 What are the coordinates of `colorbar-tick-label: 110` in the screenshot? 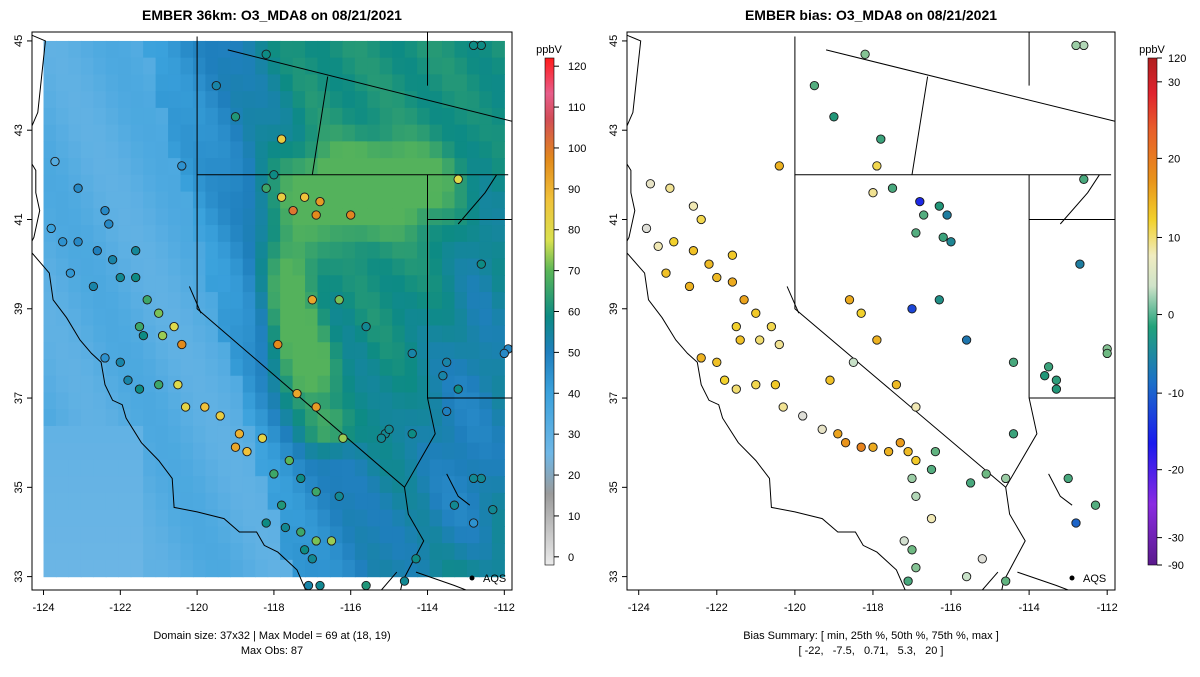 It's located at (577, 108).